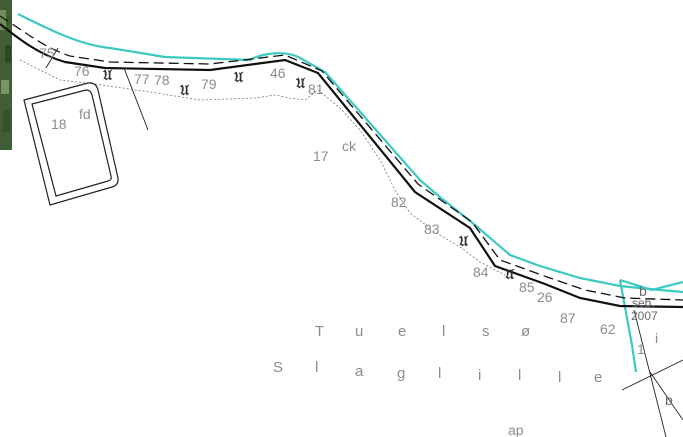  I want to click on note-text: seb., so click(643, 303).